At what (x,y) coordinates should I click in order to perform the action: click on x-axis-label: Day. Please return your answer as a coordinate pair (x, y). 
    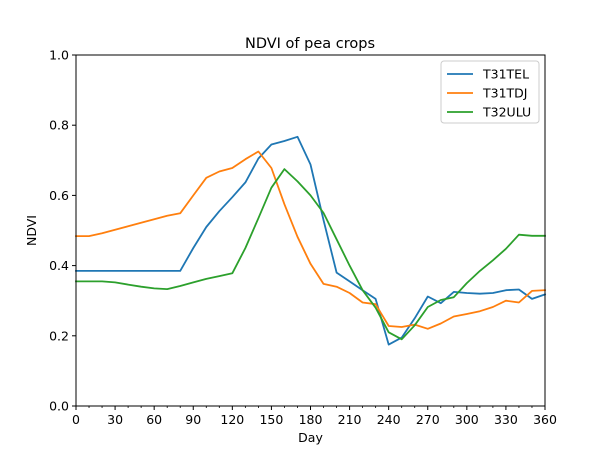
    Looking at the image, I should click on (310, 437).